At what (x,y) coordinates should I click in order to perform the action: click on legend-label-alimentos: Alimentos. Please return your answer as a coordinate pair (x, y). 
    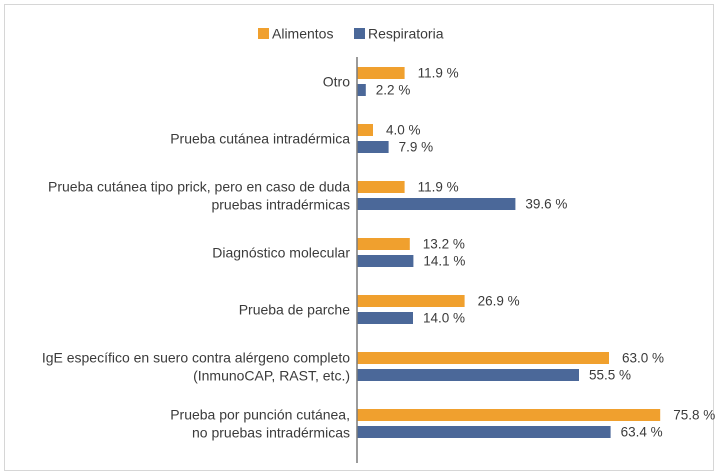
    Looking at the image, I should click on (302, 34).